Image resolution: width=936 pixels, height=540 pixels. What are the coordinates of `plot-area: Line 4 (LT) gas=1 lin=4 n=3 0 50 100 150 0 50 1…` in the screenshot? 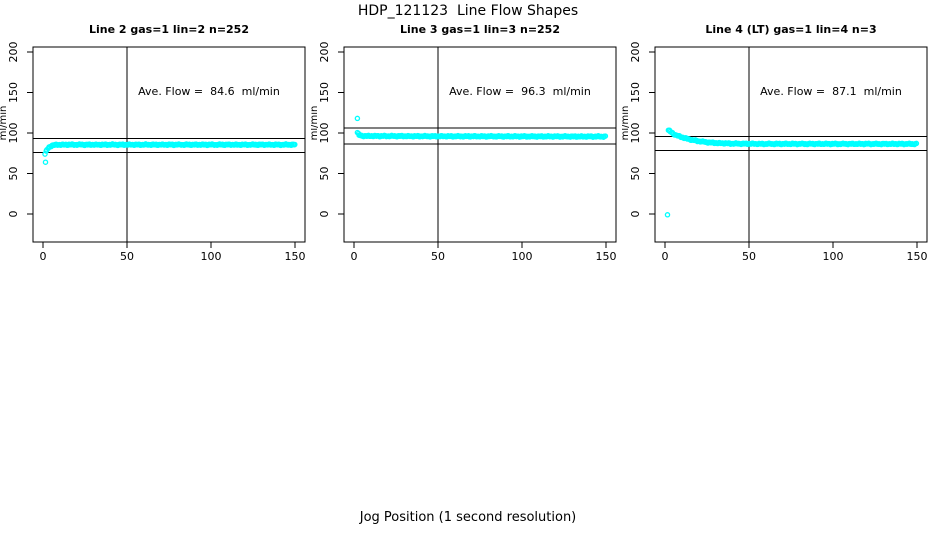 It's located at (775, 143).